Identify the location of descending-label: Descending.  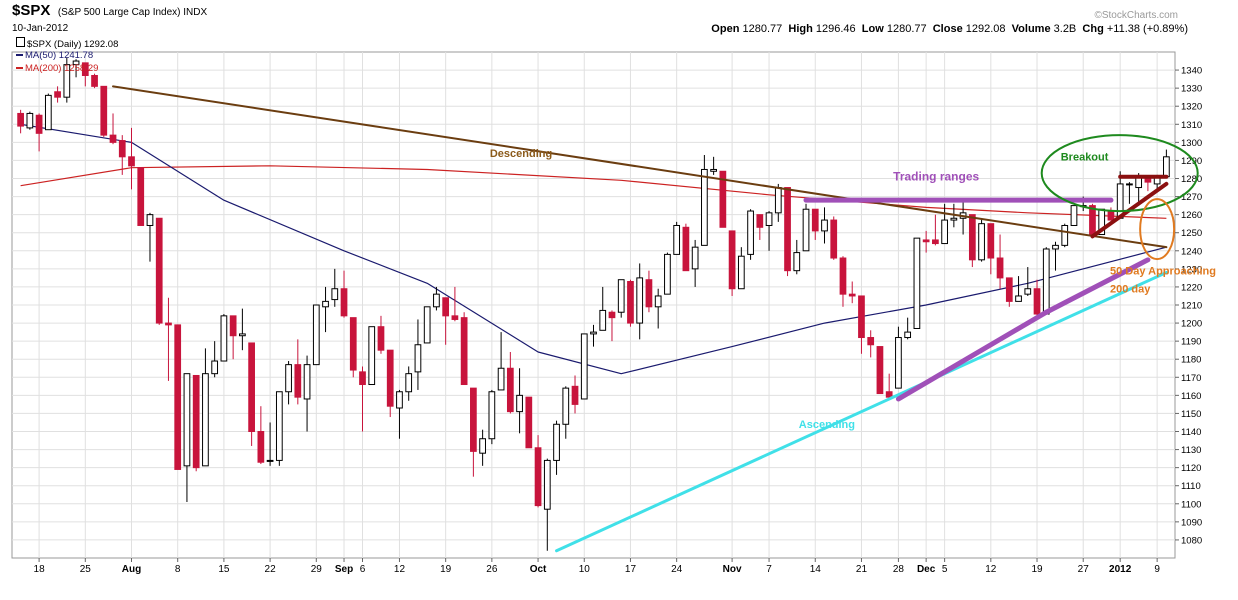
(521, 154).